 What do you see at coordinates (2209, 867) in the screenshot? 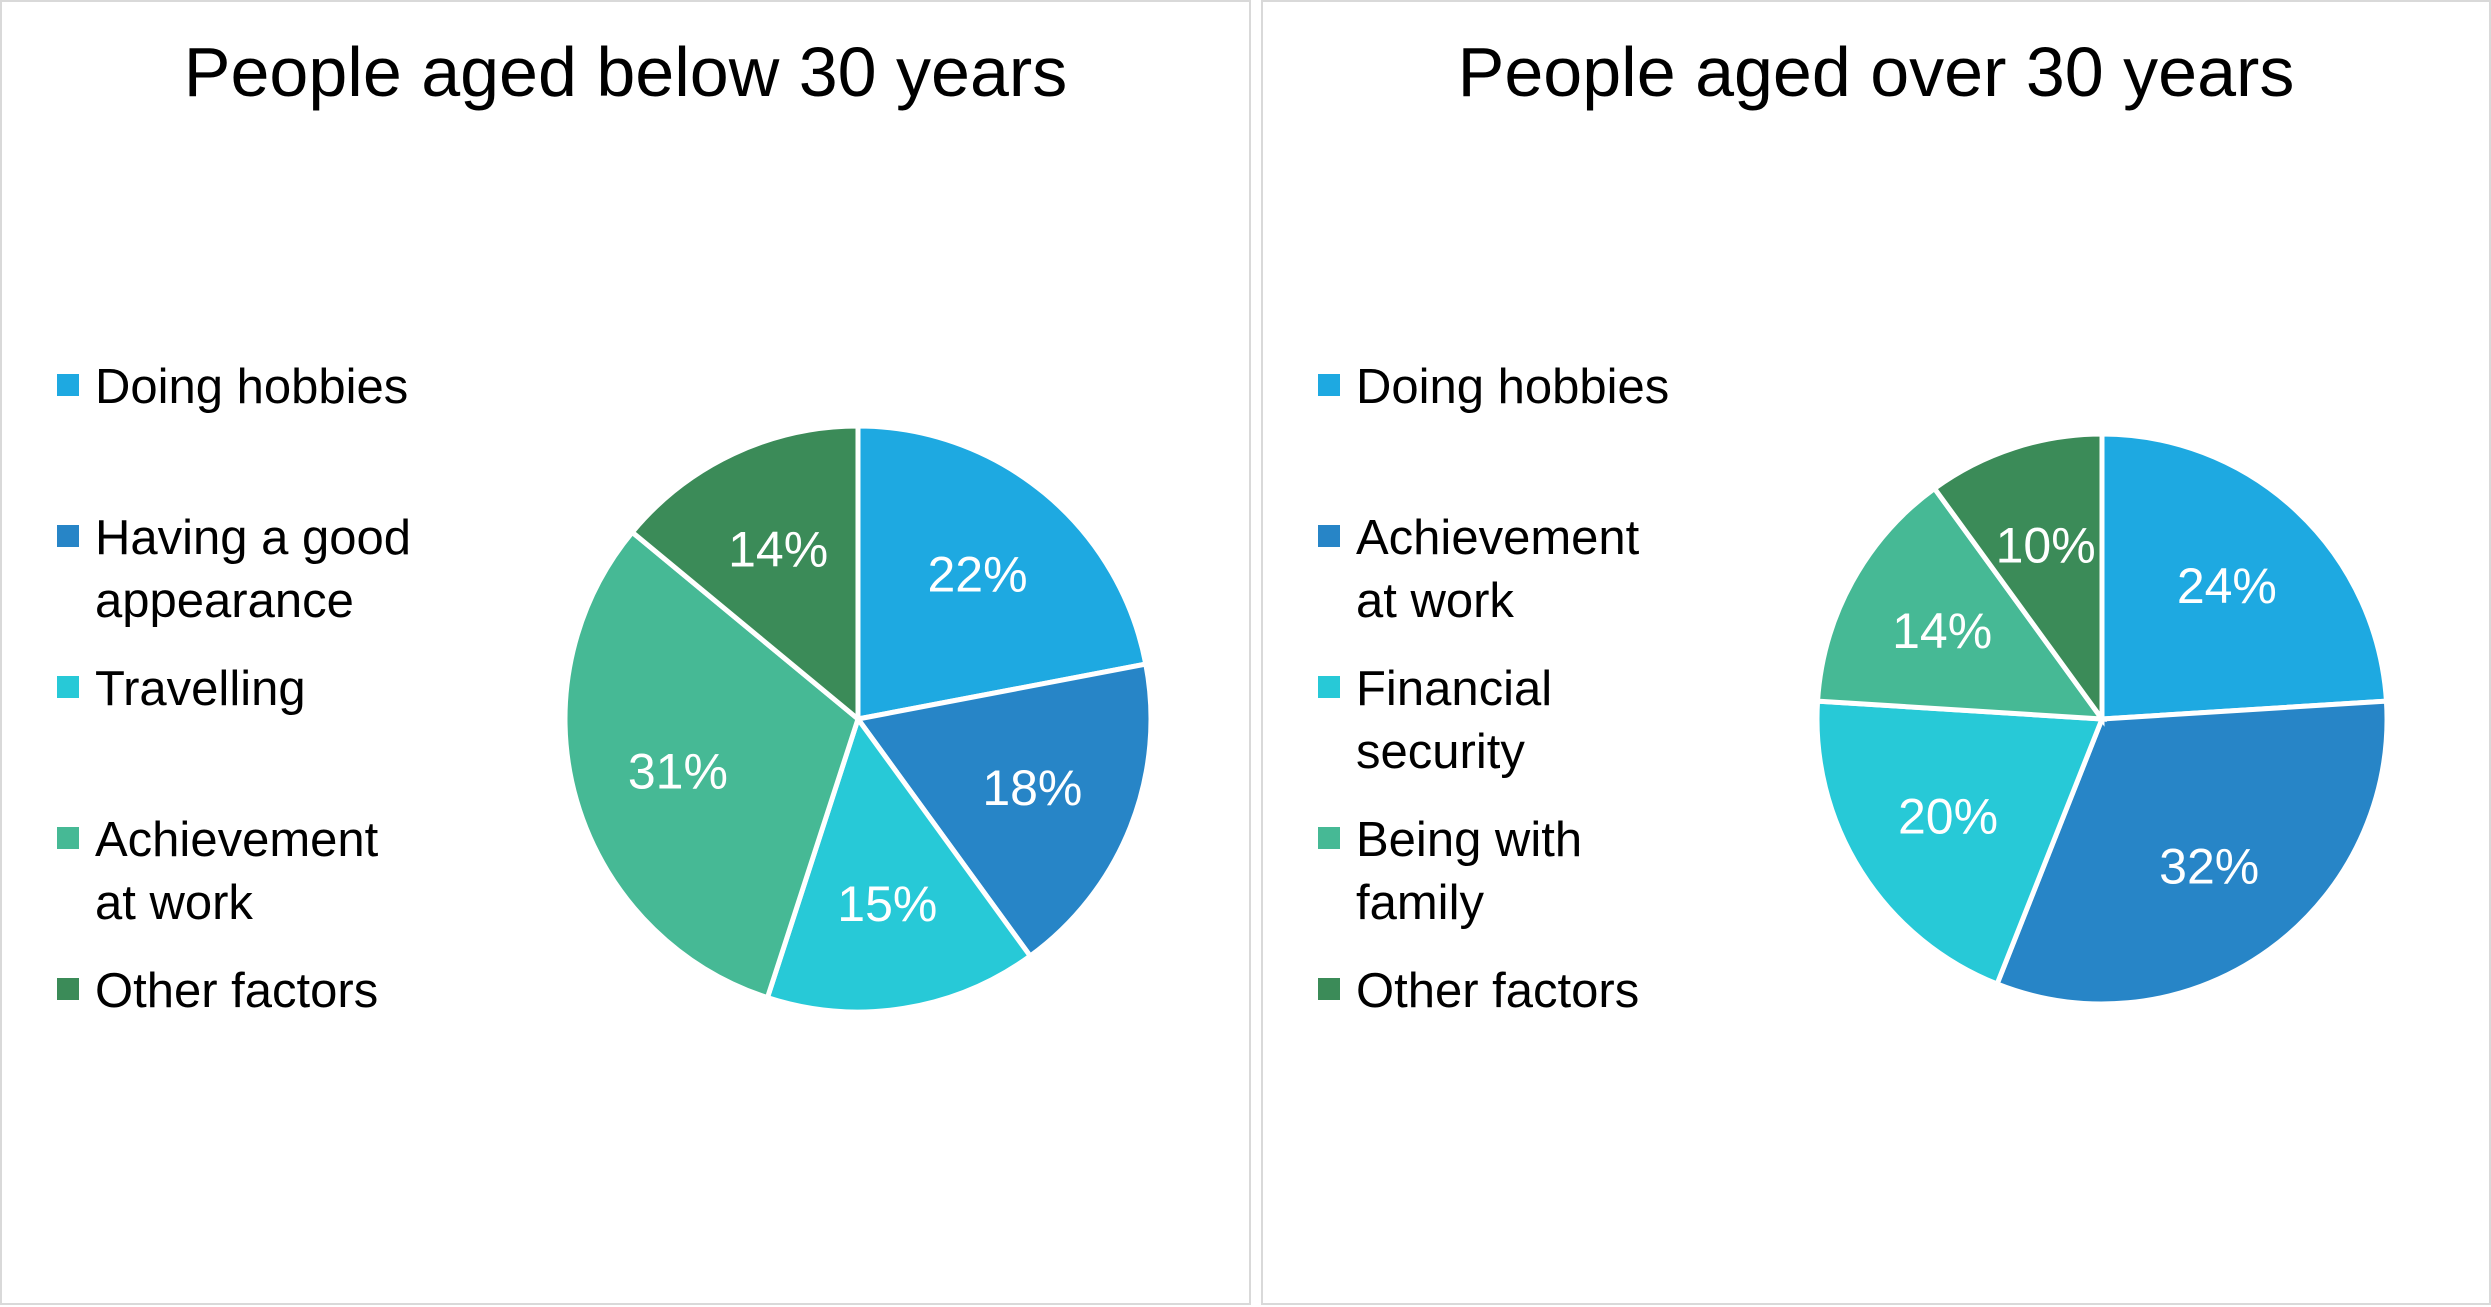
I see `pie-data-label: 32%` at bounding box center [2209, 867].